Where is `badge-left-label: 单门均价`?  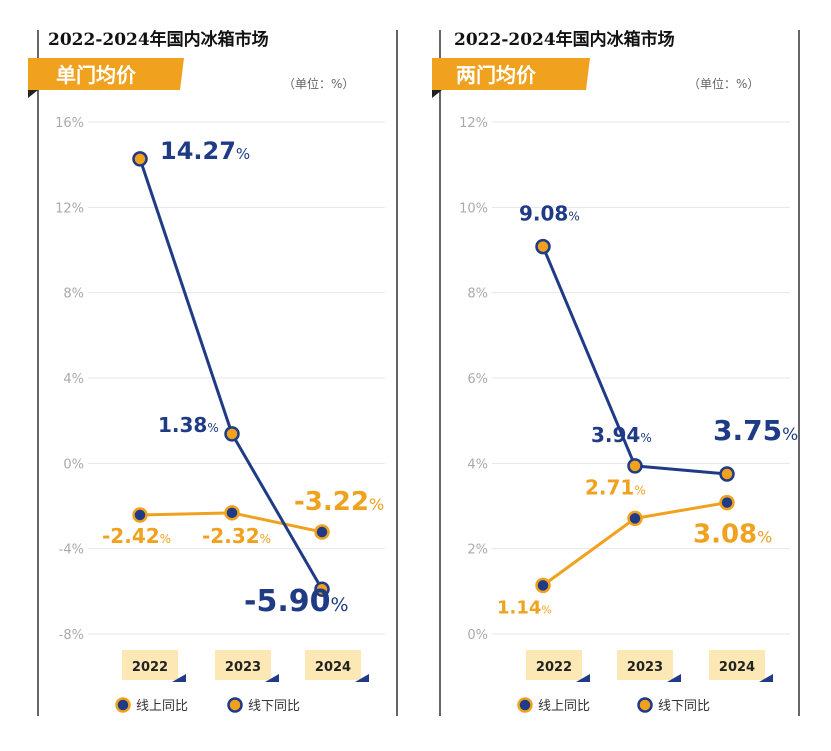 badge-left-label: 单门均价 is located at coordinates (96, 75).